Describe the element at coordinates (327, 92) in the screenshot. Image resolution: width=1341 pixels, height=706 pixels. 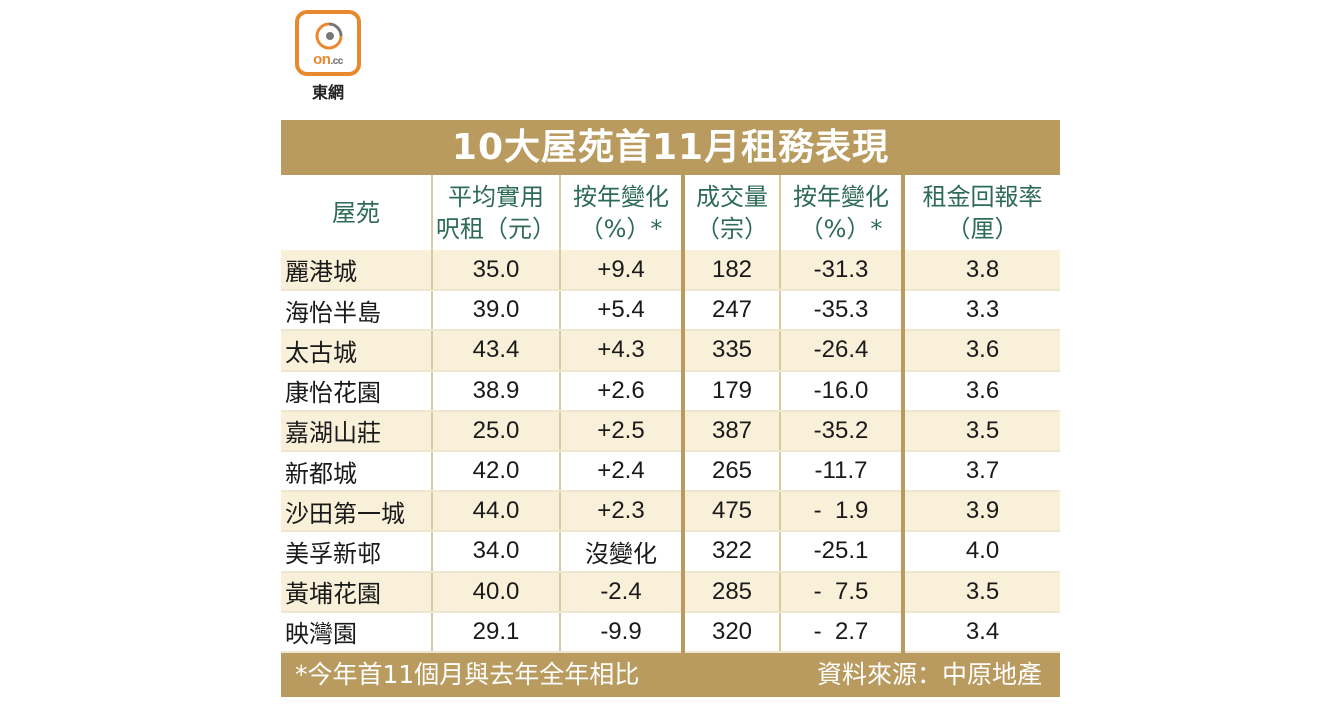
I see `logo-caption: 東網` at that location.